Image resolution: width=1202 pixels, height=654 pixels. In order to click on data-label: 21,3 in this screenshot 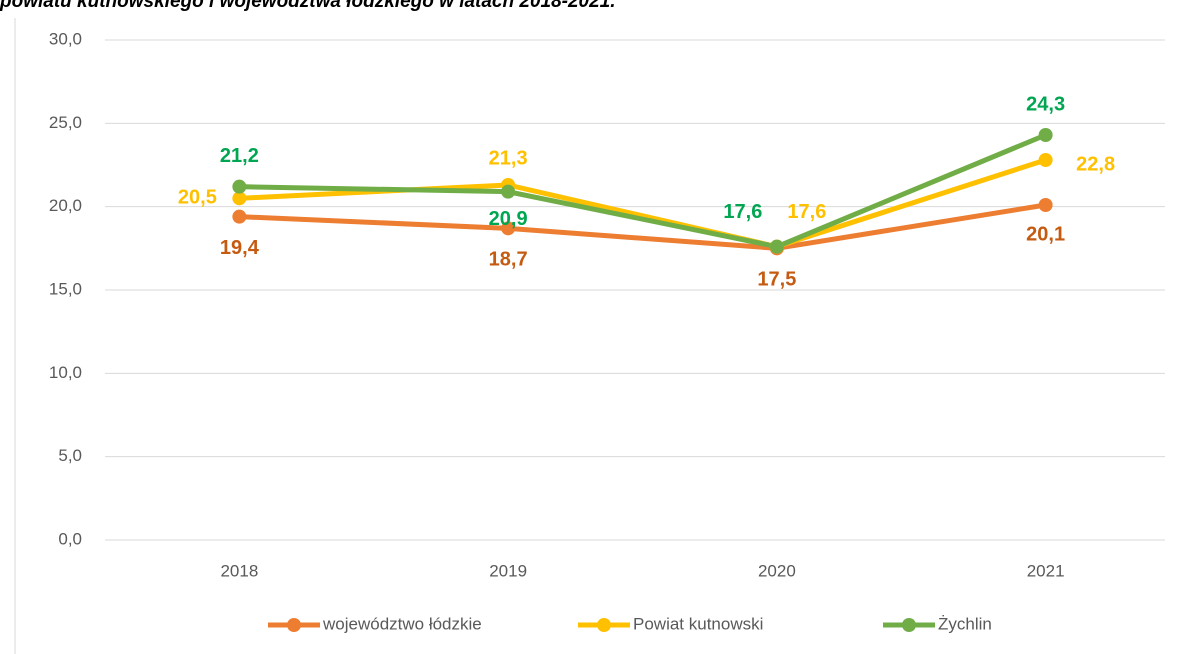, I will do `click(508, 158)`.